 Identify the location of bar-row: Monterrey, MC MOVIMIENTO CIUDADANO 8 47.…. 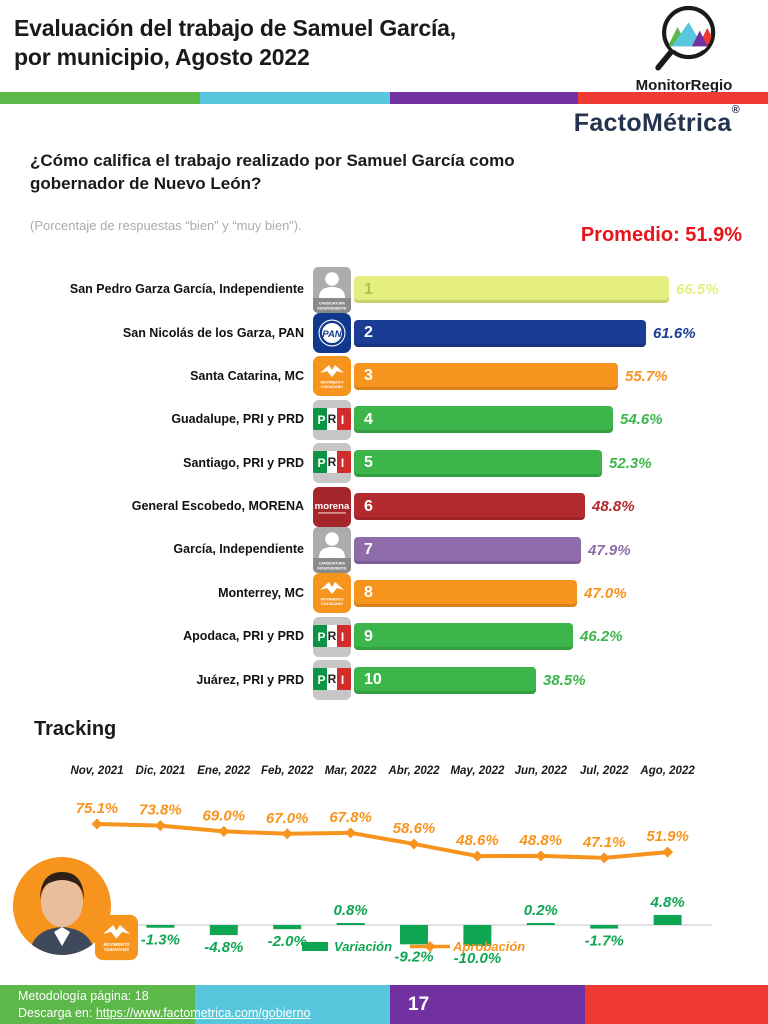
(384, 593).